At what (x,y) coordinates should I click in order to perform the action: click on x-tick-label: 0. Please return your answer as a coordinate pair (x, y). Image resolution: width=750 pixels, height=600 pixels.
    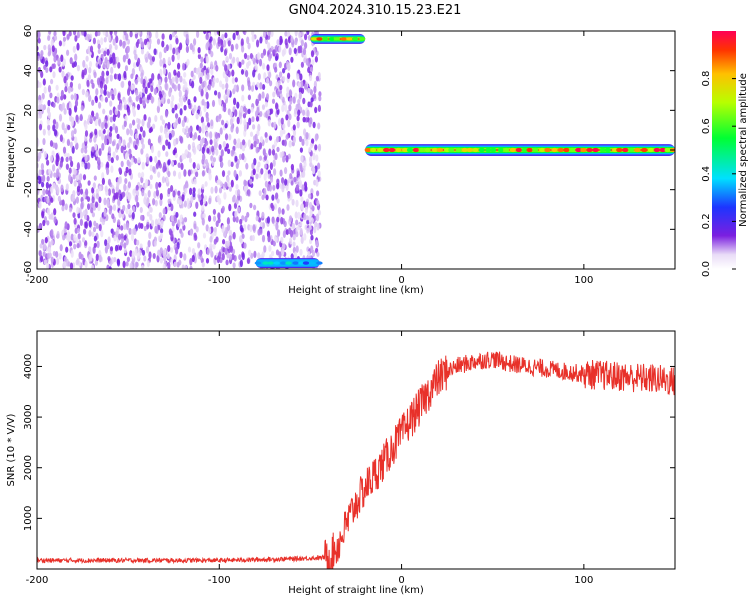
    Looking at the image, I should click on (401, 580).